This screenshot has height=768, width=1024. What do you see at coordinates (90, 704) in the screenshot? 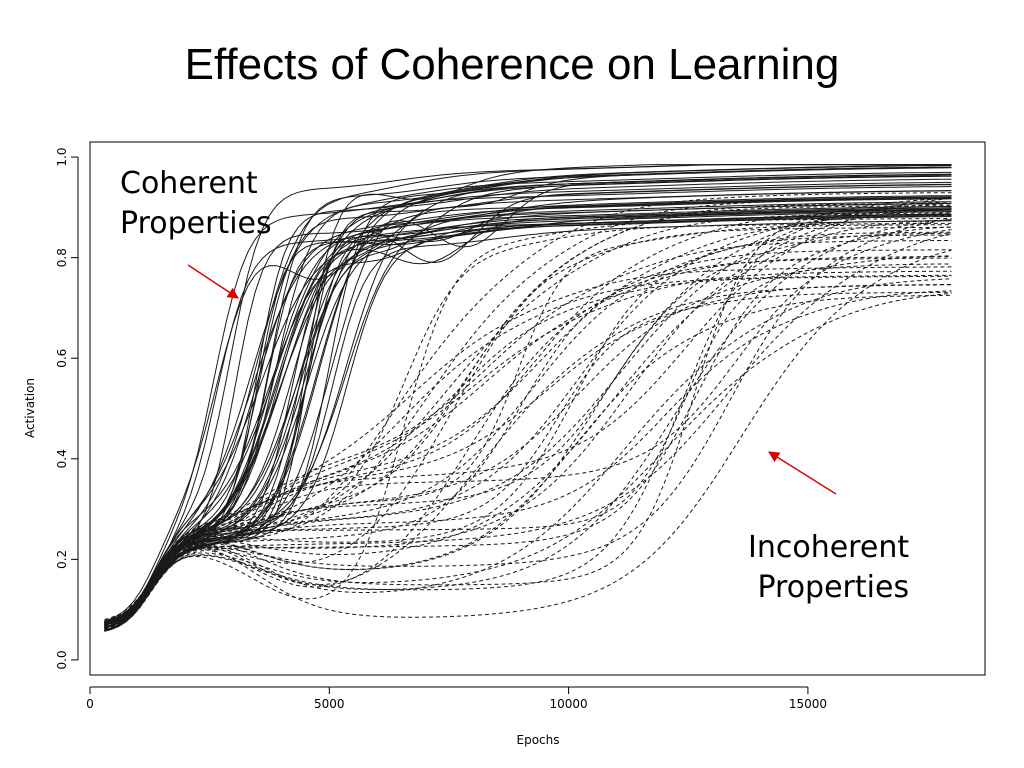
I see `x-tick-label: 0` at bounding box center [90, 704].